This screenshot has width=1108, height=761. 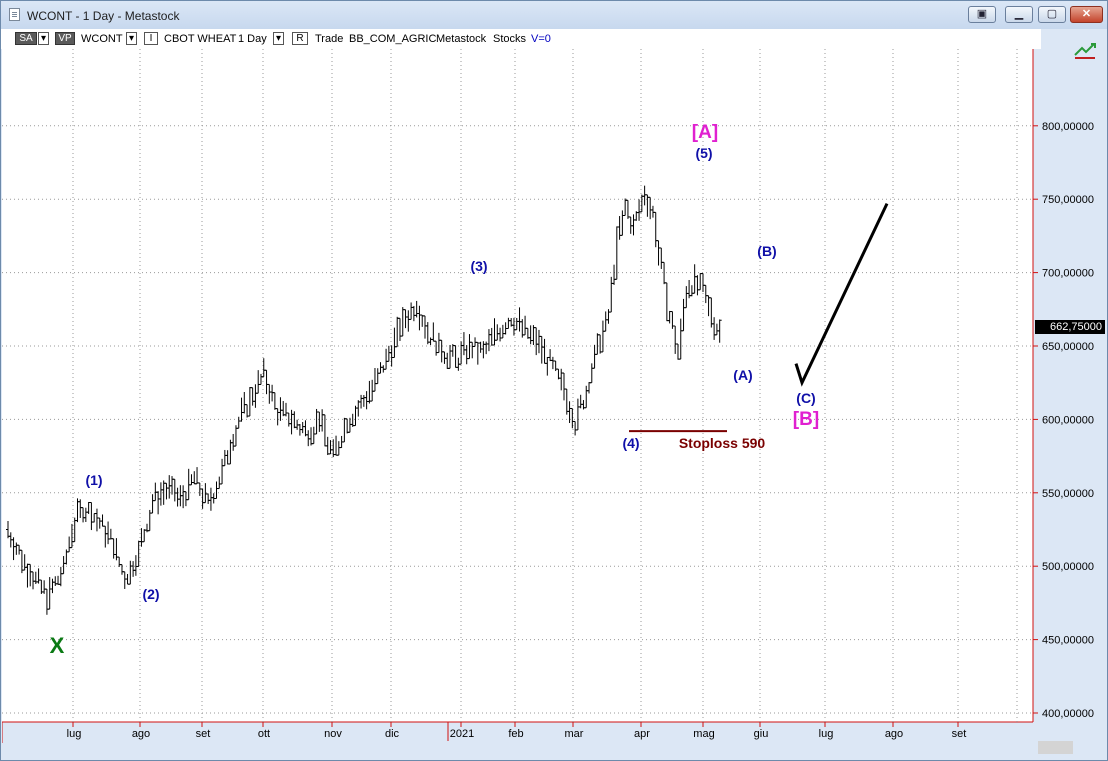 I want to click on wave-label: (5), so click(x=703, y=153).